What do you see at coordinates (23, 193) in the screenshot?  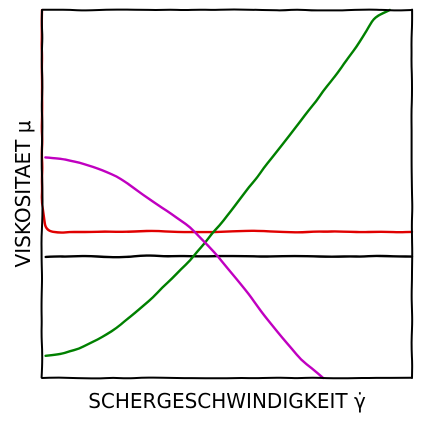 I see `y-axis-label: VISKOSITAET μ` at bounding box center [23, 193].